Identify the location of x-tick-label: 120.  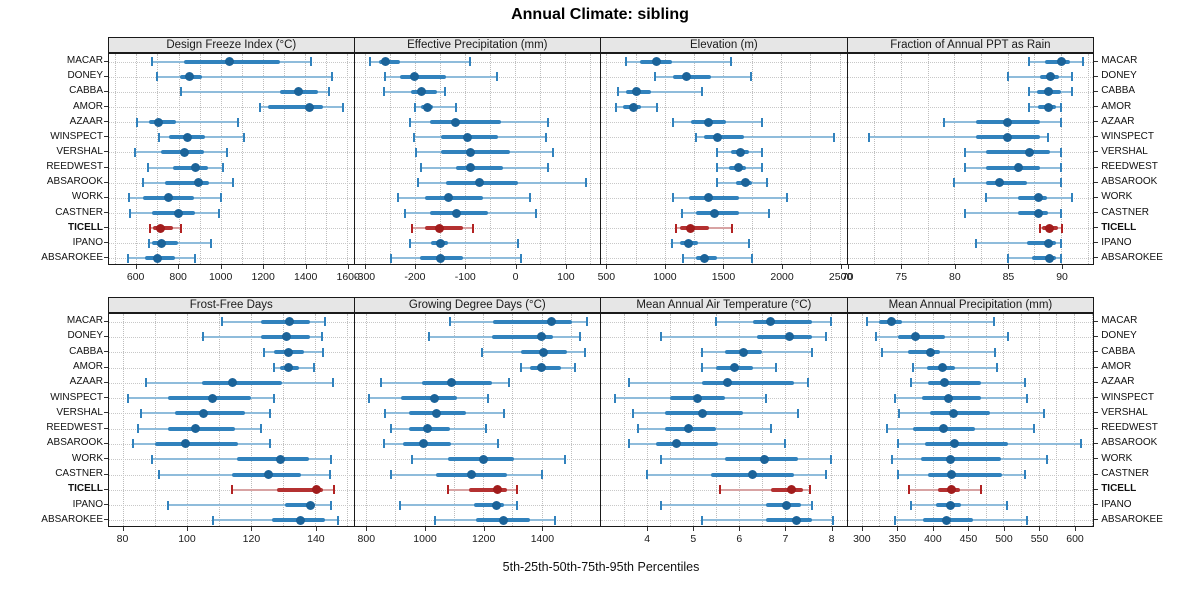
(251, 539).